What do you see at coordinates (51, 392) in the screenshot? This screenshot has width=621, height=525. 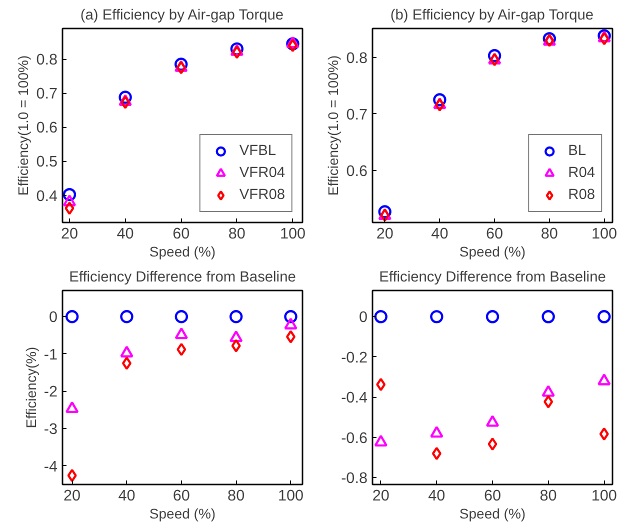 I see `y-tick-label: -2` at bounding box center [51, 392].